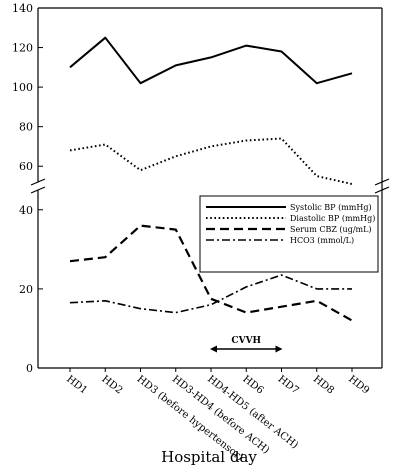  I want to click on x-tick-label: HD6, so click(252, 385).